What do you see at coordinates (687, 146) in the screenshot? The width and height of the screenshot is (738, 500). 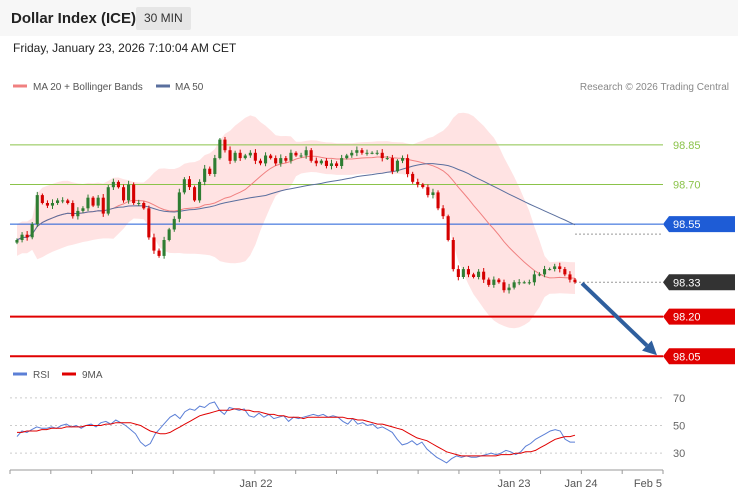 I see `price-label-98.85: 98.85` at bounding box center [687, 146].